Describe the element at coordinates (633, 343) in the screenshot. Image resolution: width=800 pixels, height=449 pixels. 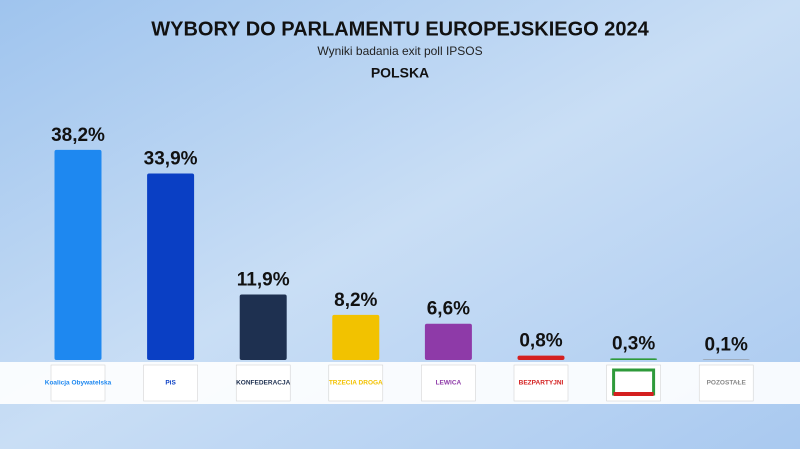
I see `value-label: 0,3%` at that location.